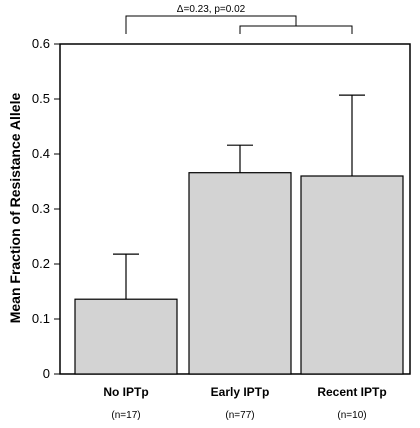 This screenshot has width=420, height=428. Describe the element at coordinates (41, 153) in the screenshot. I see `y-tick-label: 0.4` at that location.